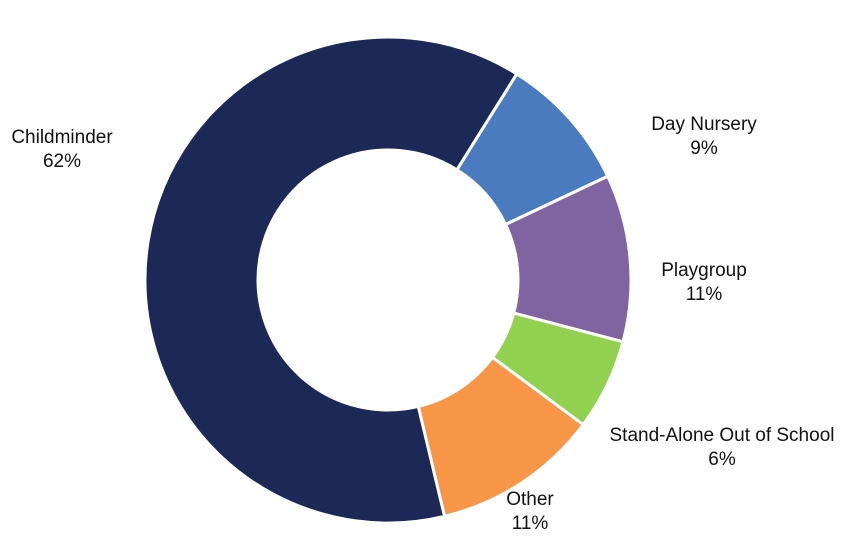 This screenshot has width=866, height=540. Describe the element at coordinates (530, 499) in the screenshot. I see `slice-label: Other` at that location.